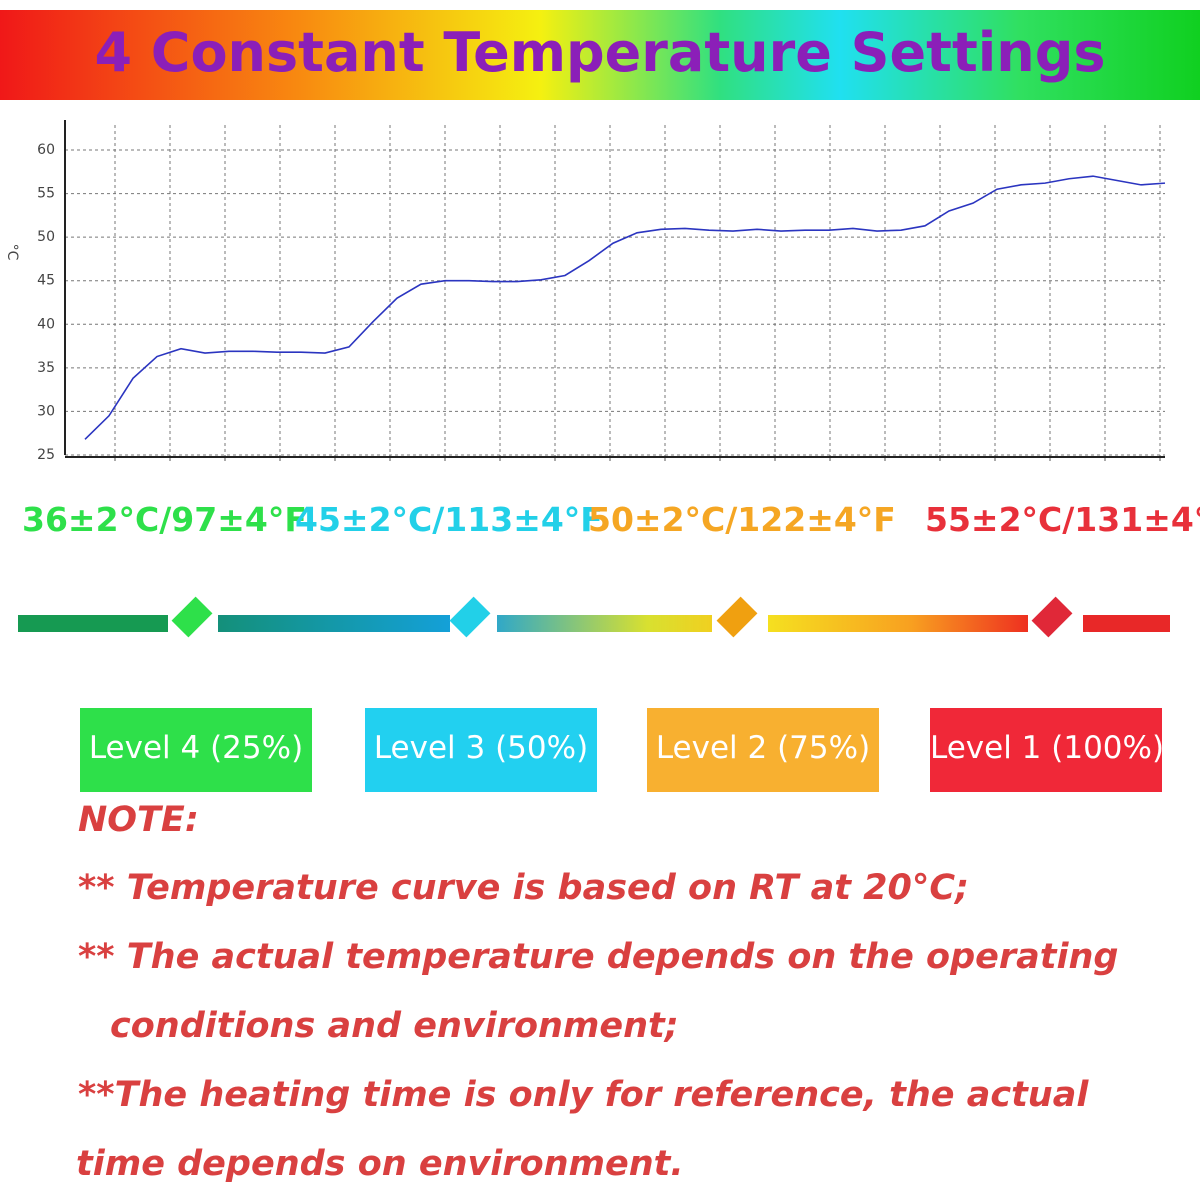  I want to click on level-box: Level 1 (100%), so click(1047, 750).